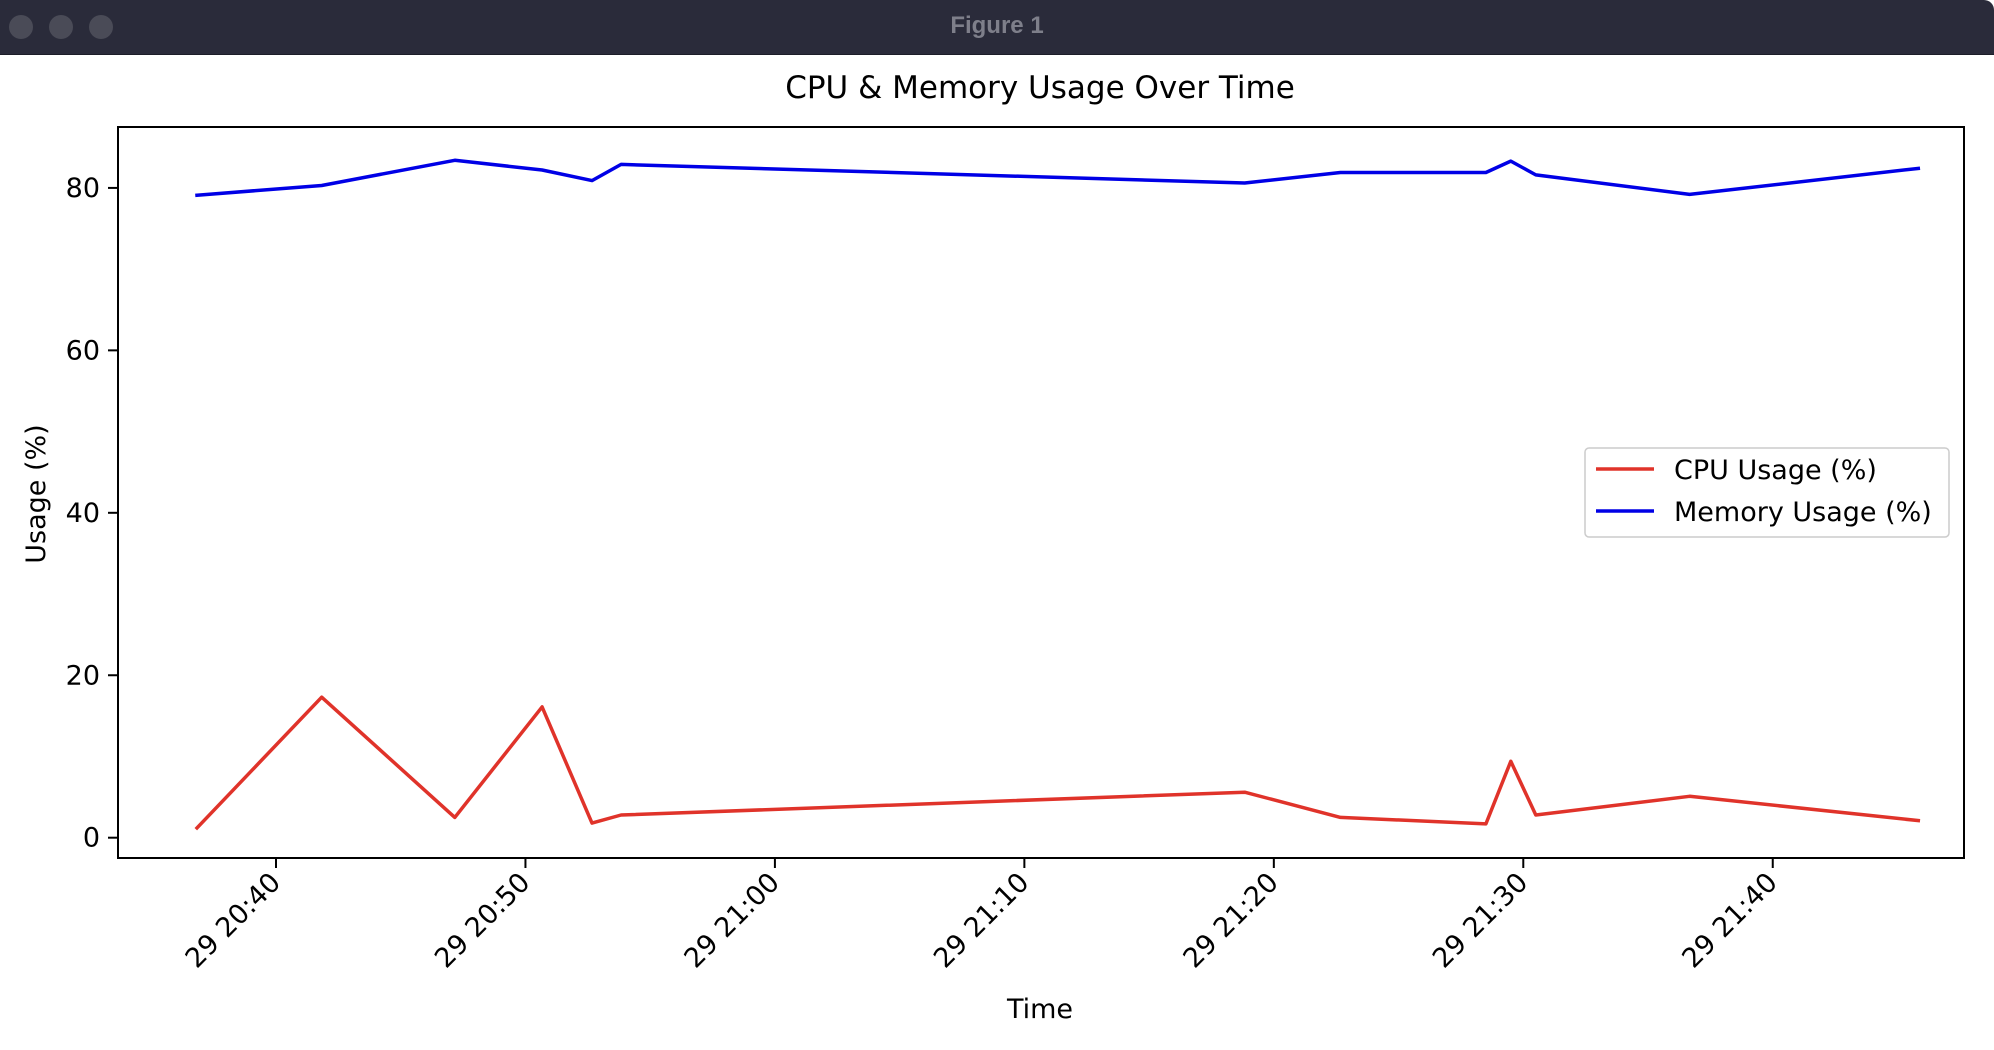 This screenshot has width=1994, height=1050. I want to click on window-title: Figure 1, so click(997, 25).